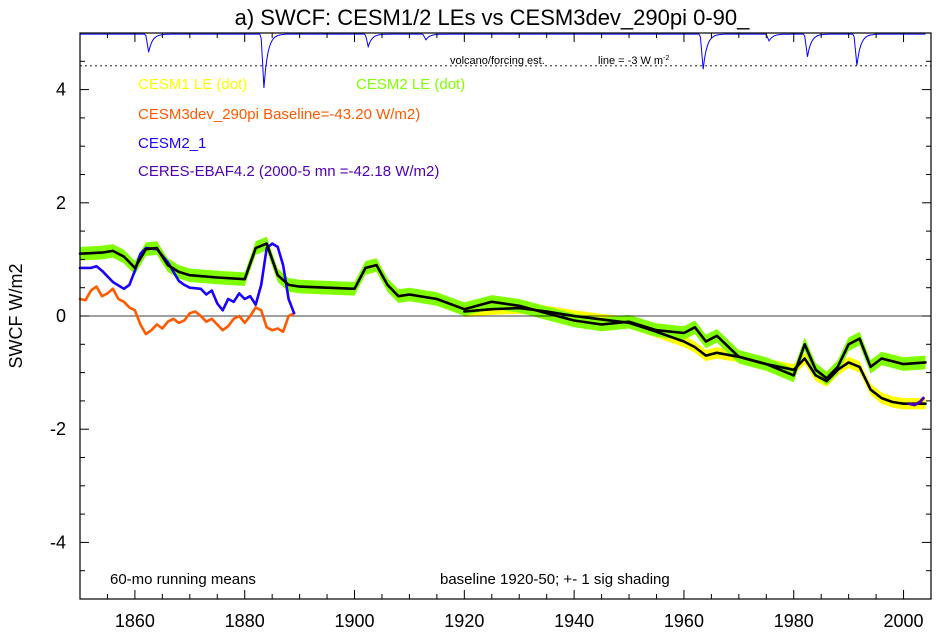 The height and width of the screenshot is (641, 944). I want to click on legend-cesm2-1: CESM2_1, so click(172, 143).